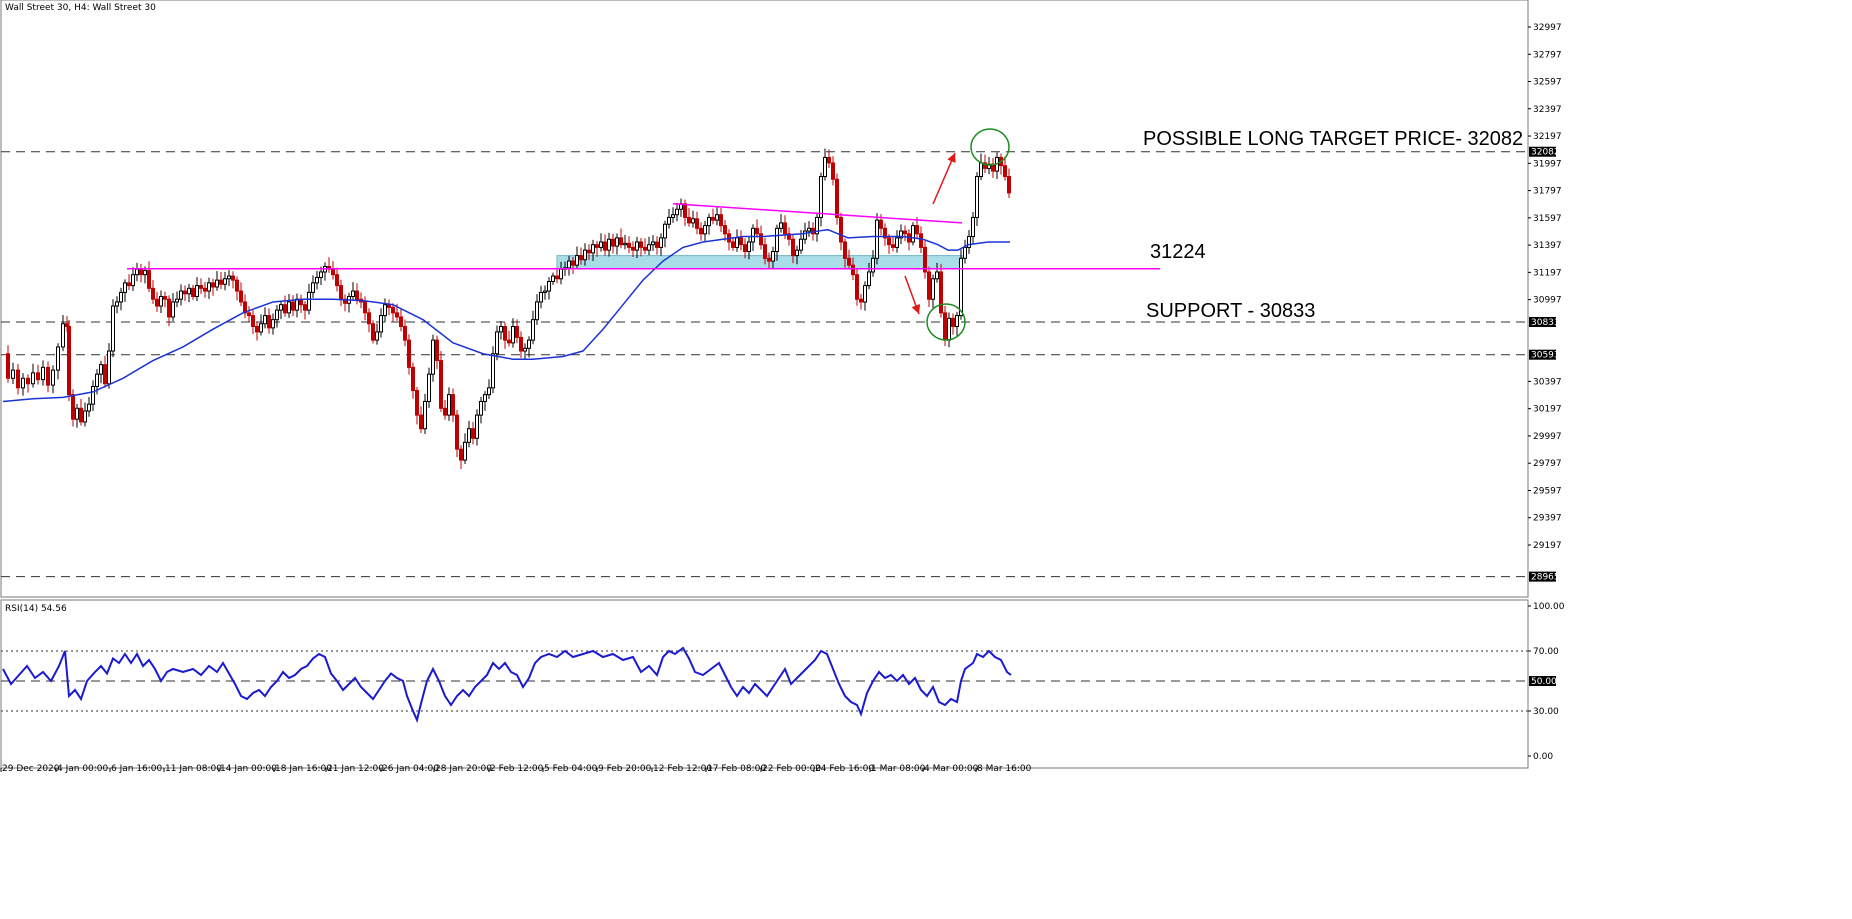 The width and height of the screenshot is (1852, 919). I want to click on support-annotation: SUPPORT - 30833, so click(1230, 311).